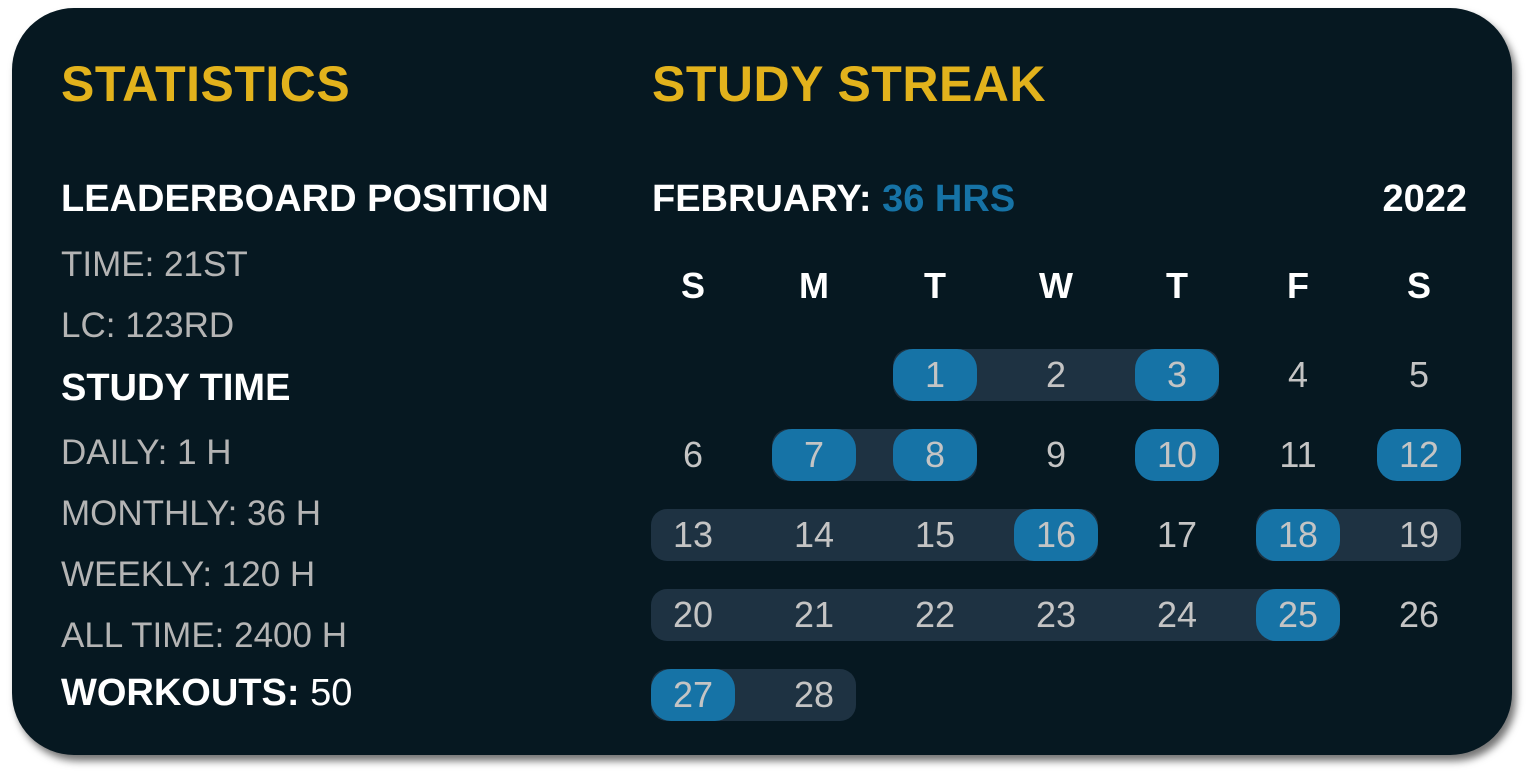 The height and width of the screenshot is (782, 1537). What do you see at coordinates (146, 452) in the screenshot?
I see `daily-study-time: DAILY: 1 H` at bounding box center [146, 452].